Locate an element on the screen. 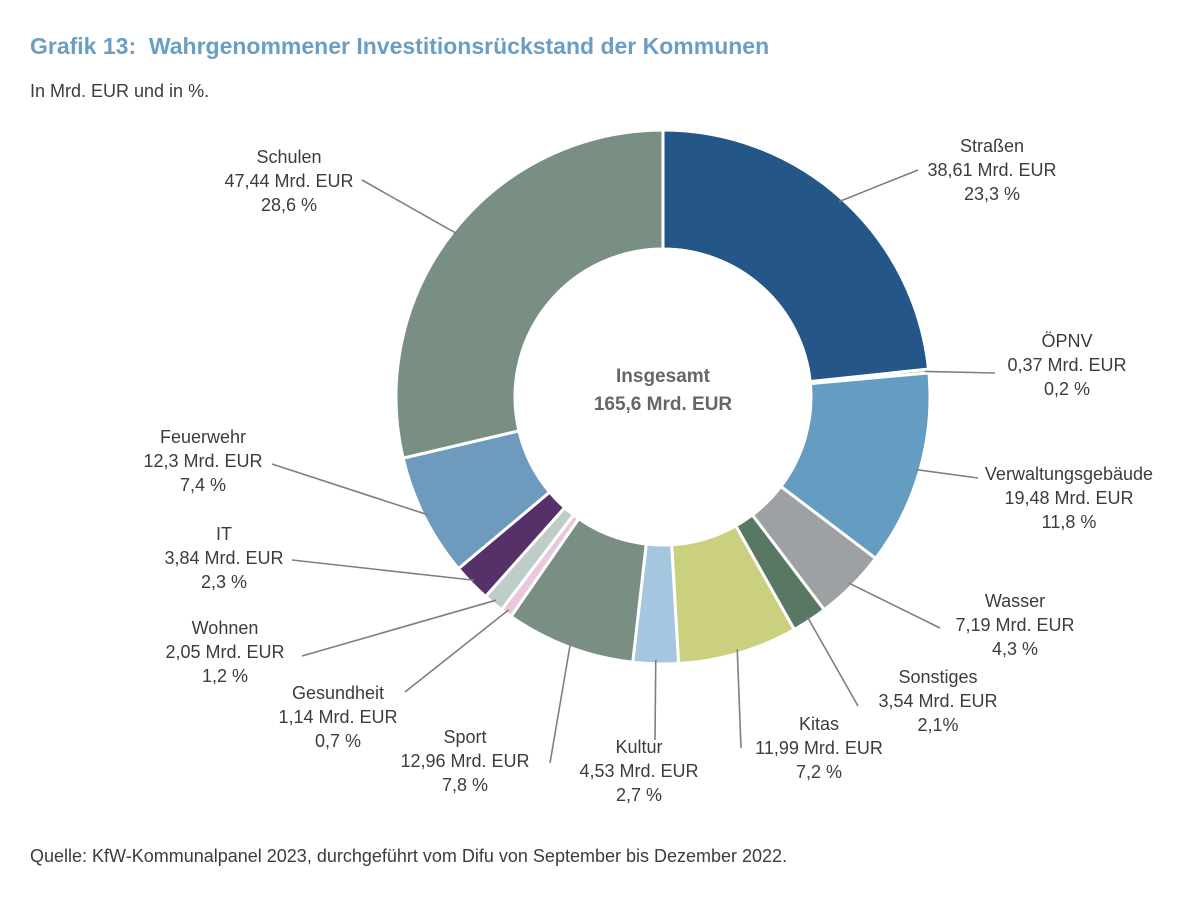 The width and height of the screenshot is (1200, 898). center-label-value: 165,6 Mrd. EUR is located at coordinates (663, 404).